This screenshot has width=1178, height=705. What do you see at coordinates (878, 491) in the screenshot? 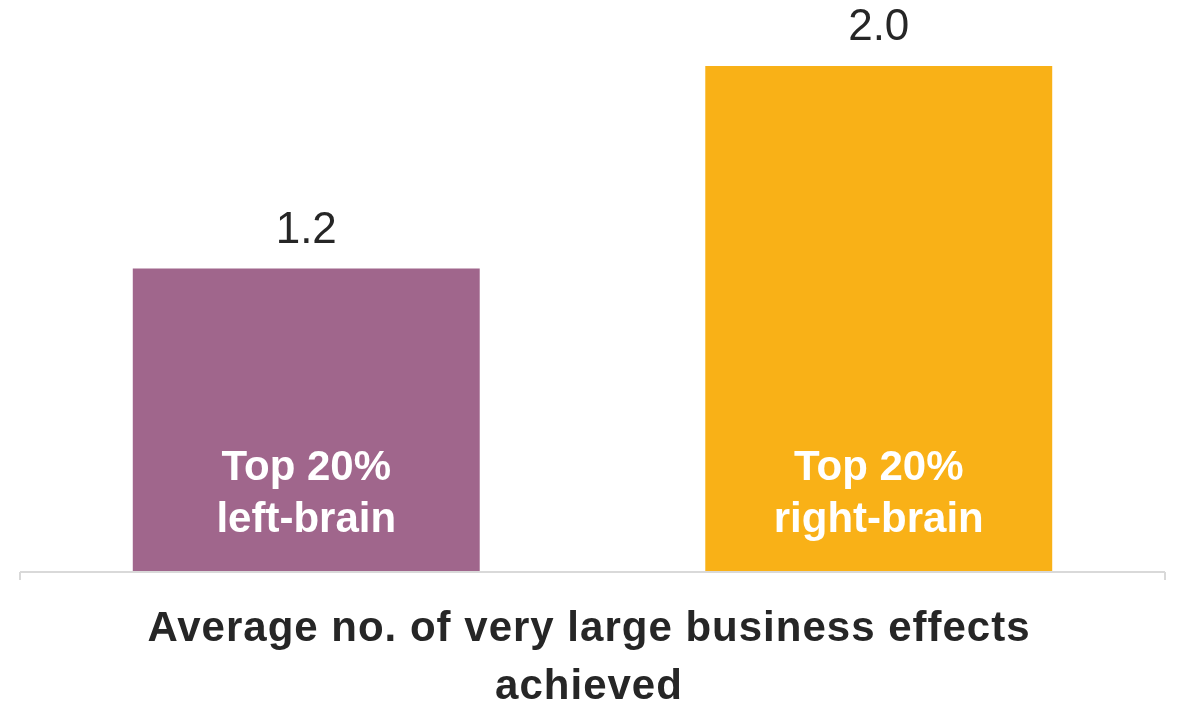
I see `x-tick-label: Top 20% right-brain` at bounding box center [878, 491].